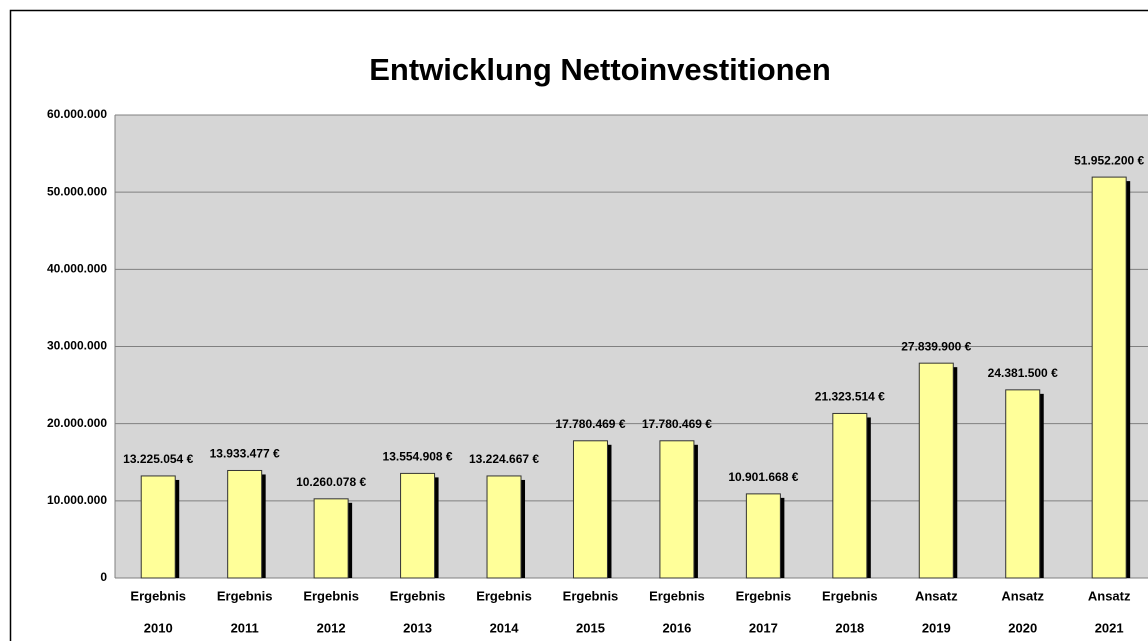 This screenshot has width=1148, height=641. What do you see at coordinates (936, 627) in the screenshot?
I see `x-tick-label: 2019` at bounding box center [936, 627].